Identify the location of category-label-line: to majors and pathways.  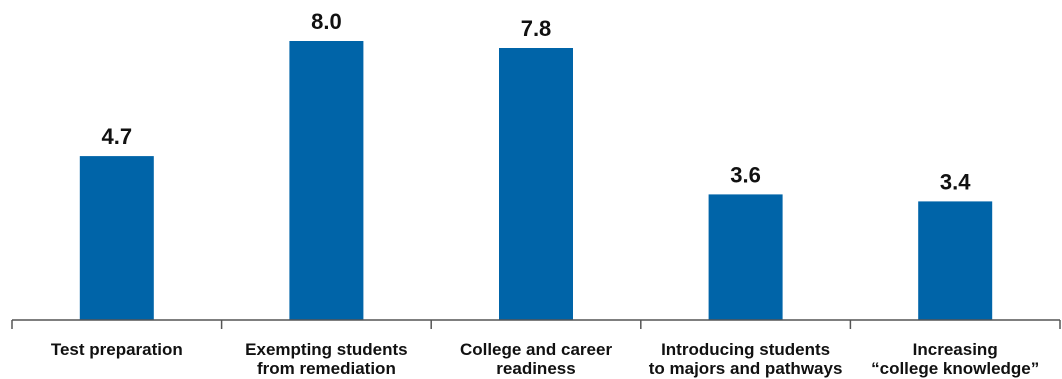
(746, 368).